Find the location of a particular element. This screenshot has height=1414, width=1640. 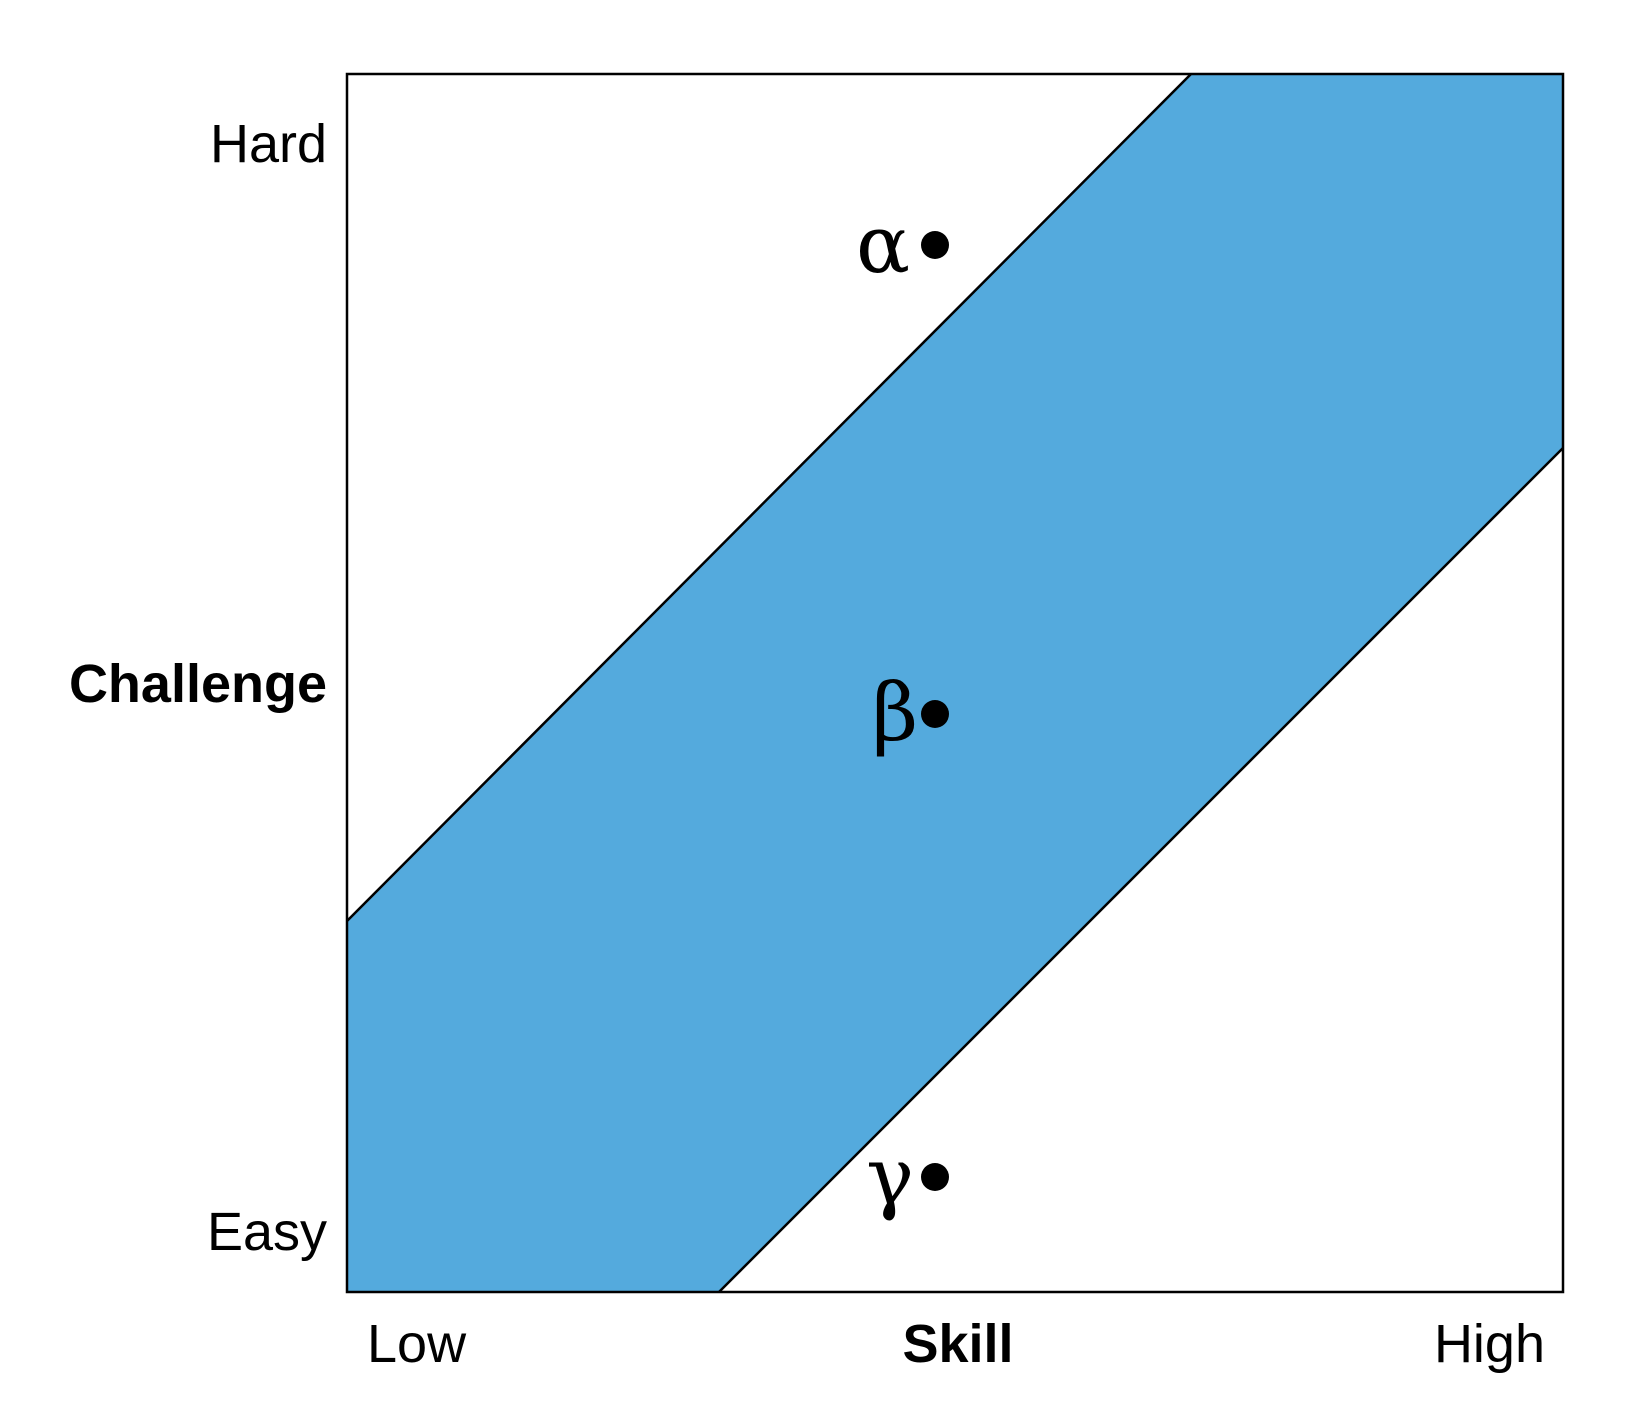

y-axis-title: Challenge is located at coordinates (198, 684).